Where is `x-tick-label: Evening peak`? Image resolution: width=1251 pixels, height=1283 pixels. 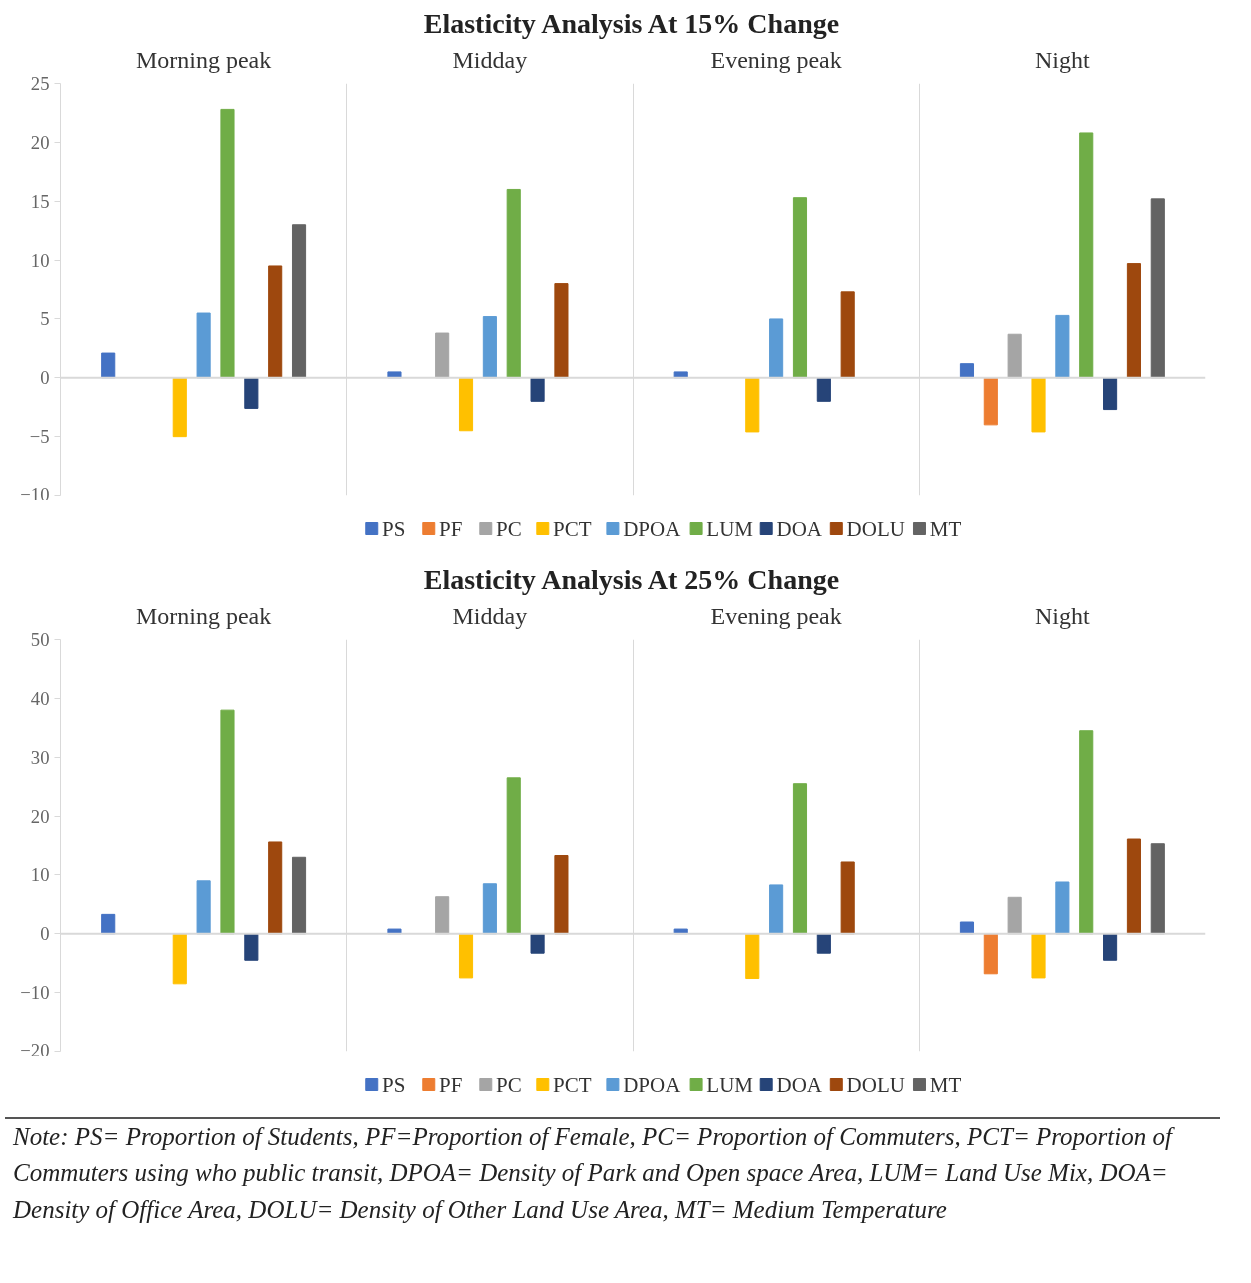 x-tick-label: Evening peak is located at coordinates (776, 615).